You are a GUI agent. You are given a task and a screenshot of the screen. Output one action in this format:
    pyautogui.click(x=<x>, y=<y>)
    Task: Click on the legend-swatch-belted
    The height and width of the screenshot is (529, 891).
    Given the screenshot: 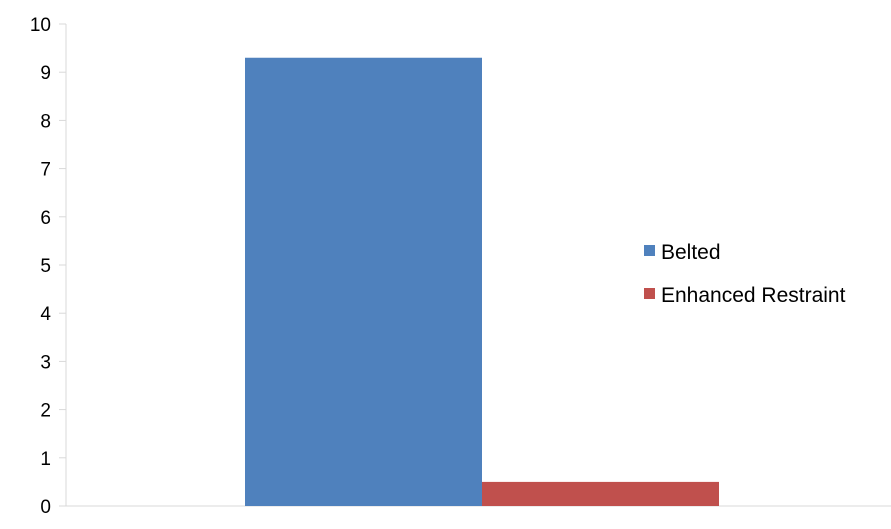 What is the action you would take?
    pyautogui.click(x=649, y=250)
    